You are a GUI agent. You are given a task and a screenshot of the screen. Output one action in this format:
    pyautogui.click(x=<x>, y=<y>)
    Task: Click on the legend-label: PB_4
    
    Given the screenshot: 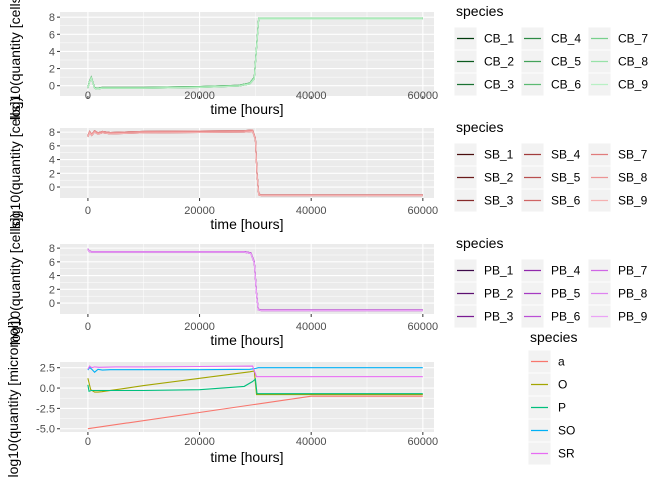 What is the action you would take?
    pyautogui.click(x=566, y=271)
    